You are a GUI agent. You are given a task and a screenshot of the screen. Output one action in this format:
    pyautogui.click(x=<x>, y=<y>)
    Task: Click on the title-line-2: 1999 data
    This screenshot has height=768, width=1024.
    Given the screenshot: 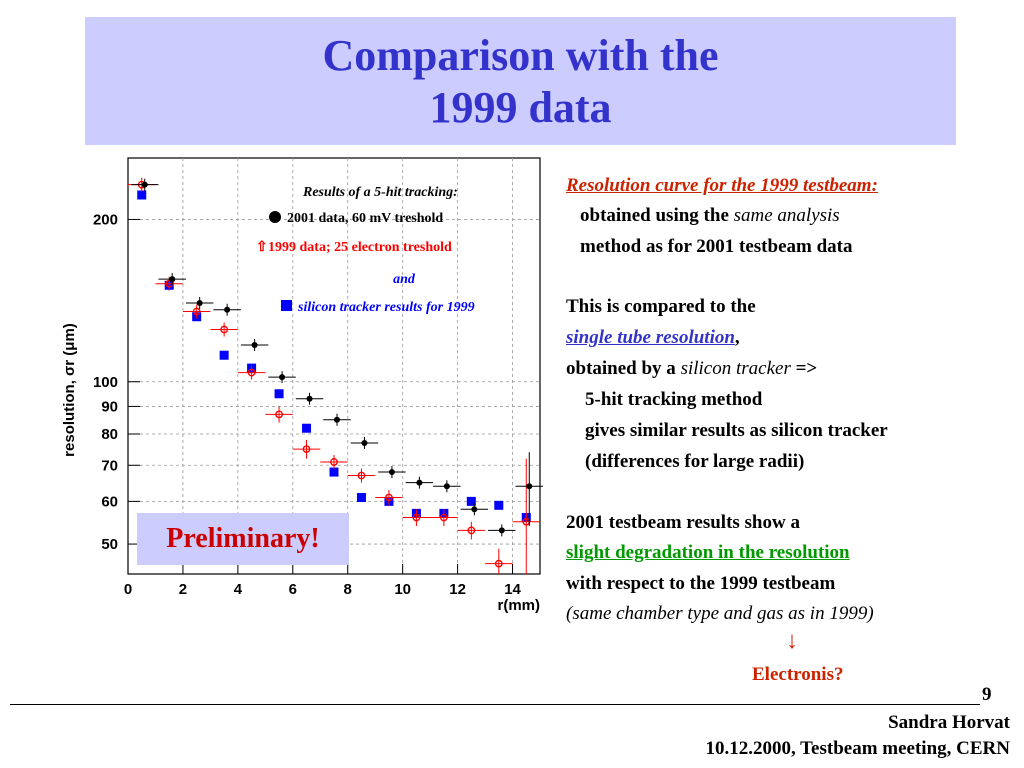 What is the action you would take?
    pyautogui.click(x=520, y=107)
    